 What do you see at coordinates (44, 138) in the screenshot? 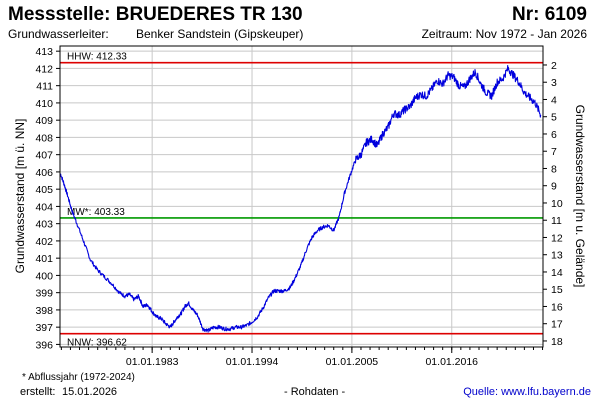
I see `y-tick-label-left: 408` at bounding box center [44, 138].